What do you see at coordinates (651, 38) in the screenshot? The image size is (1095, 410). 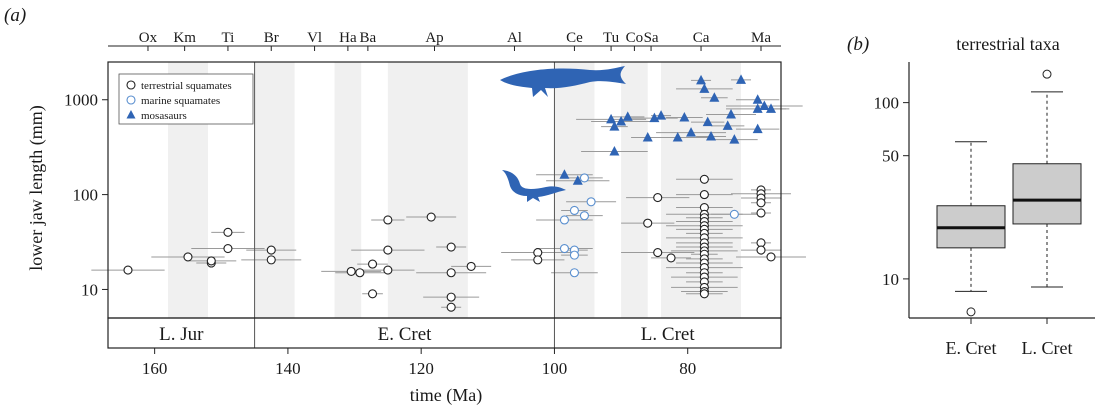 I see `stage-label: Sa` at bounding box center [651, 38].